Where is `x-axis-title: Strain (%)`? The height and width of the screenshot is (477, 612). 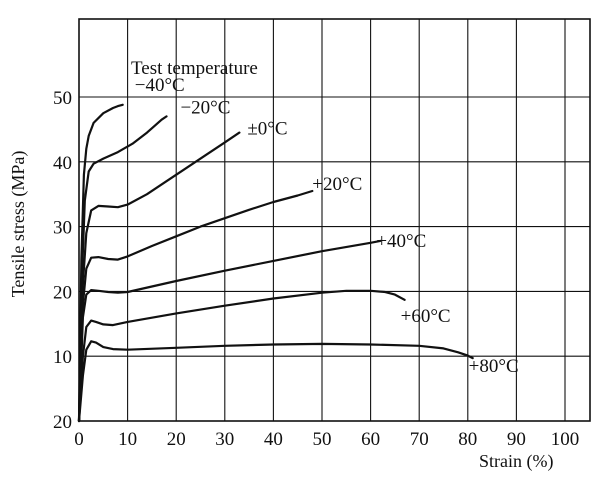
x-axis-title: Strain (%) is located at coordinates (516, 461).